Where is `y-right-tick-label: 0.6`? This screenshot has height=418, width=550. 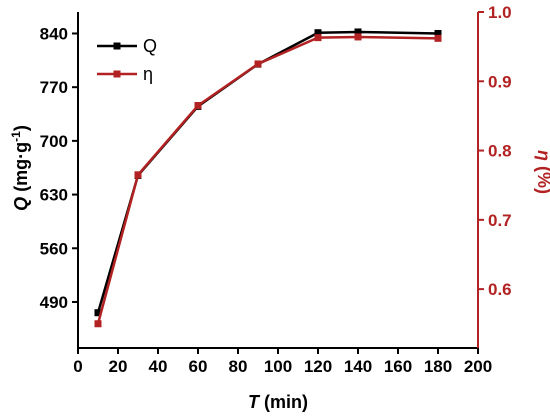 y-right-tick-label: 0.6 is located at coordinates (500, 289).